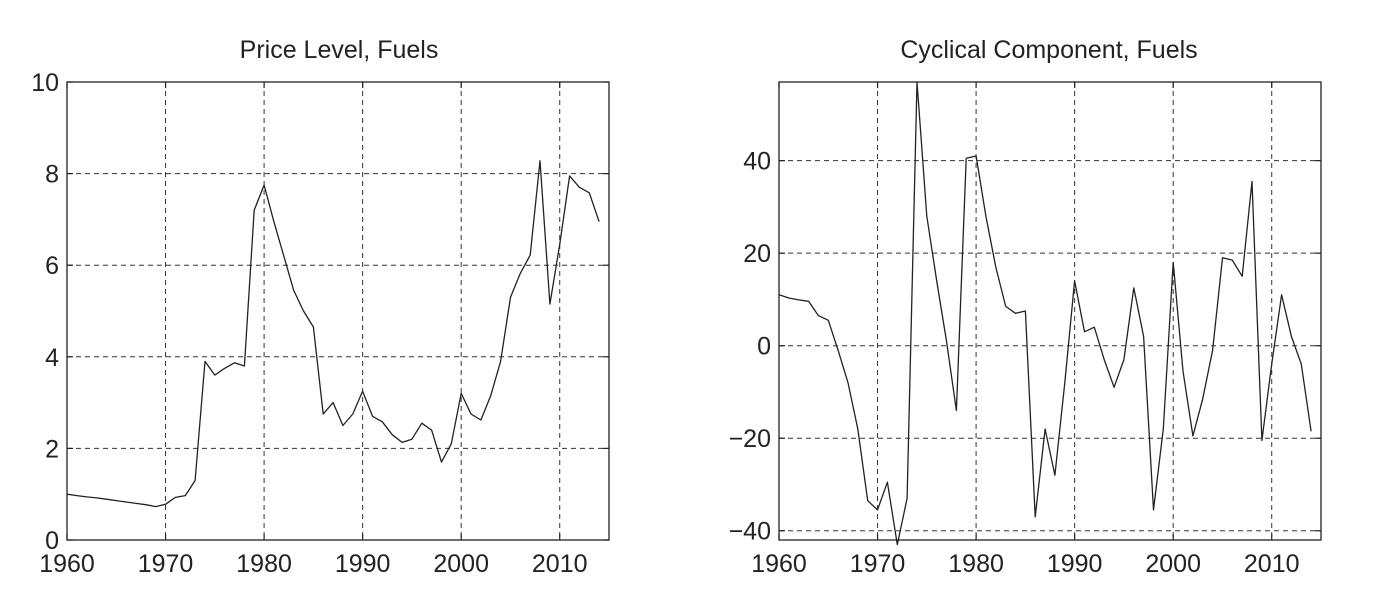 The image size is (1374, 604). What do you see at coordinates (757, 162) in the screenshot?
I see `y-tick-label: 40` at bounding box center [757, 162].